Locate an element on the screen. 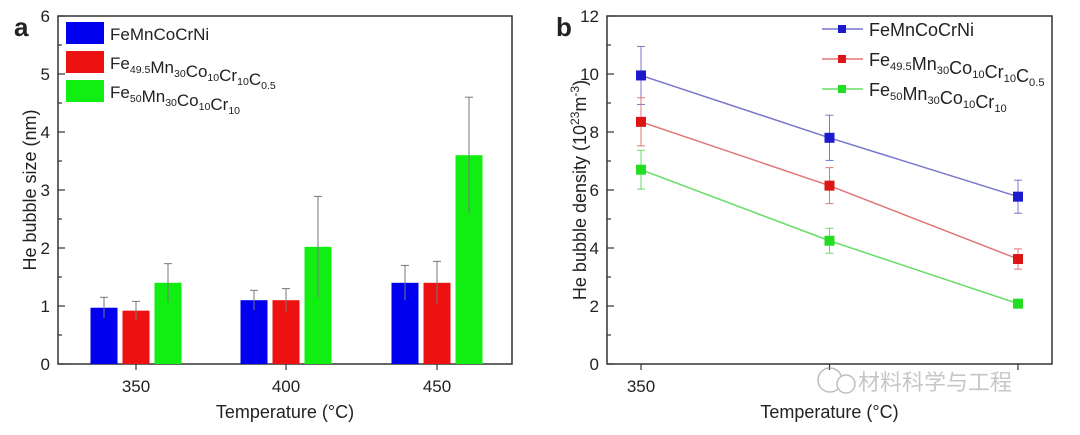  y-tick-label: 12 is located at coordinates (589, 16).